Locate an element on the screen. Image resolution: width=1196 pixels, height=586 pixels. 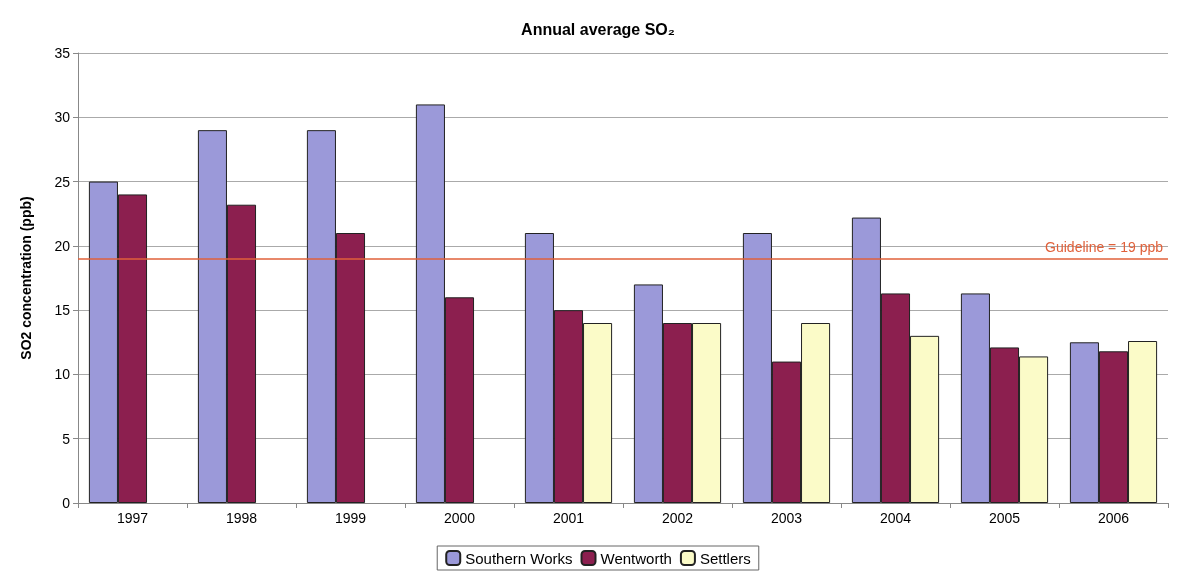
y-tick-label: 0 is located at coordinates (66, 503).